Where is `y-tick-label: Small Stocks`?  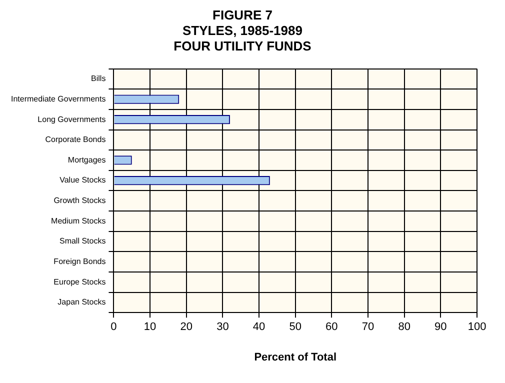
y-tick-label: Small Stocks is located at coordinates (82, 241).